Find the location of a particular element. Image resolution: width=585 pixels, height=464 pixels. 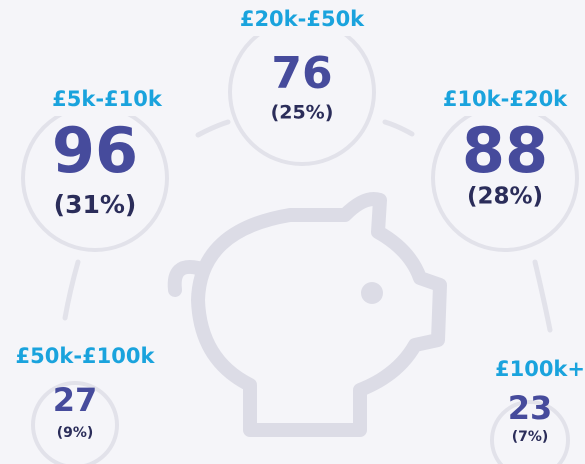

range-label: £10k-£20k is located at coordinates (505, 99).